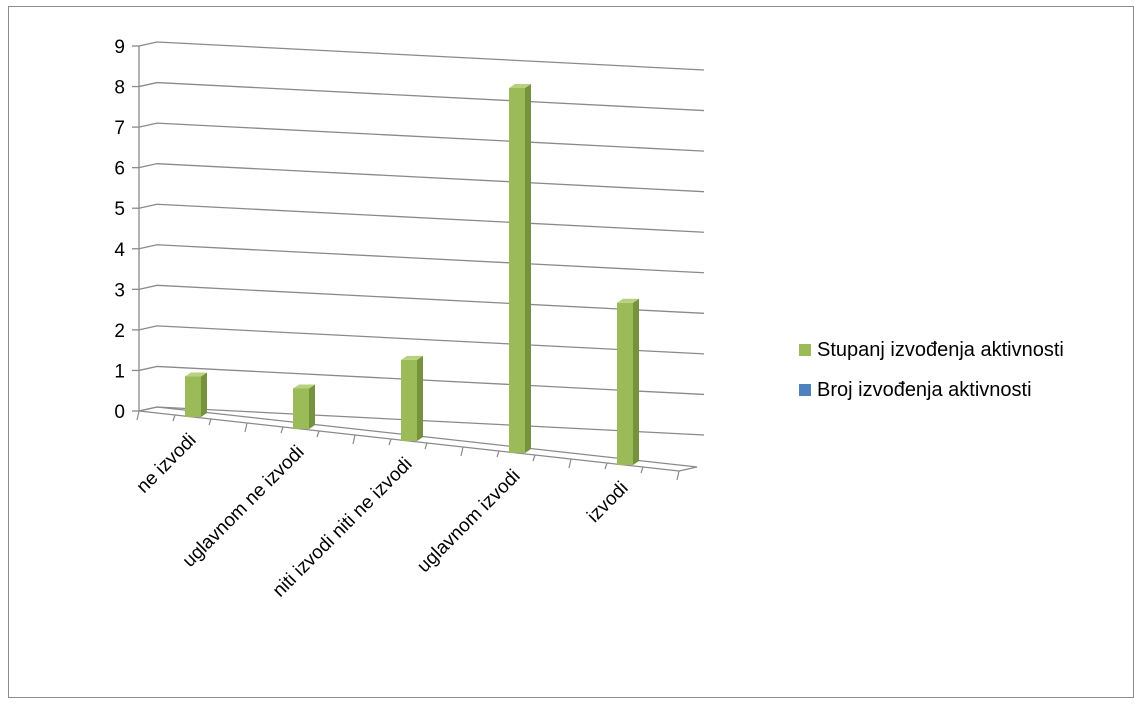  Describe the element at coordinates (119, 412) in the screenshot. I see `y-tick-label: 0` at that location.